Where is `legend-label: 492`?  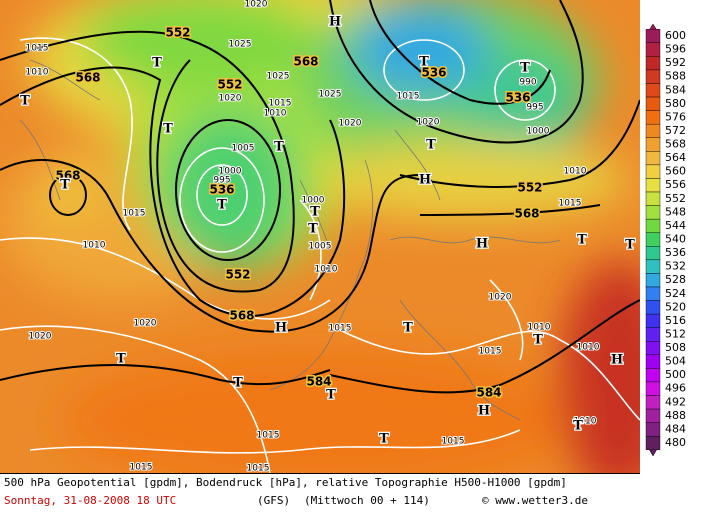
legend-label: 492 is located at coordinates (675, 401).